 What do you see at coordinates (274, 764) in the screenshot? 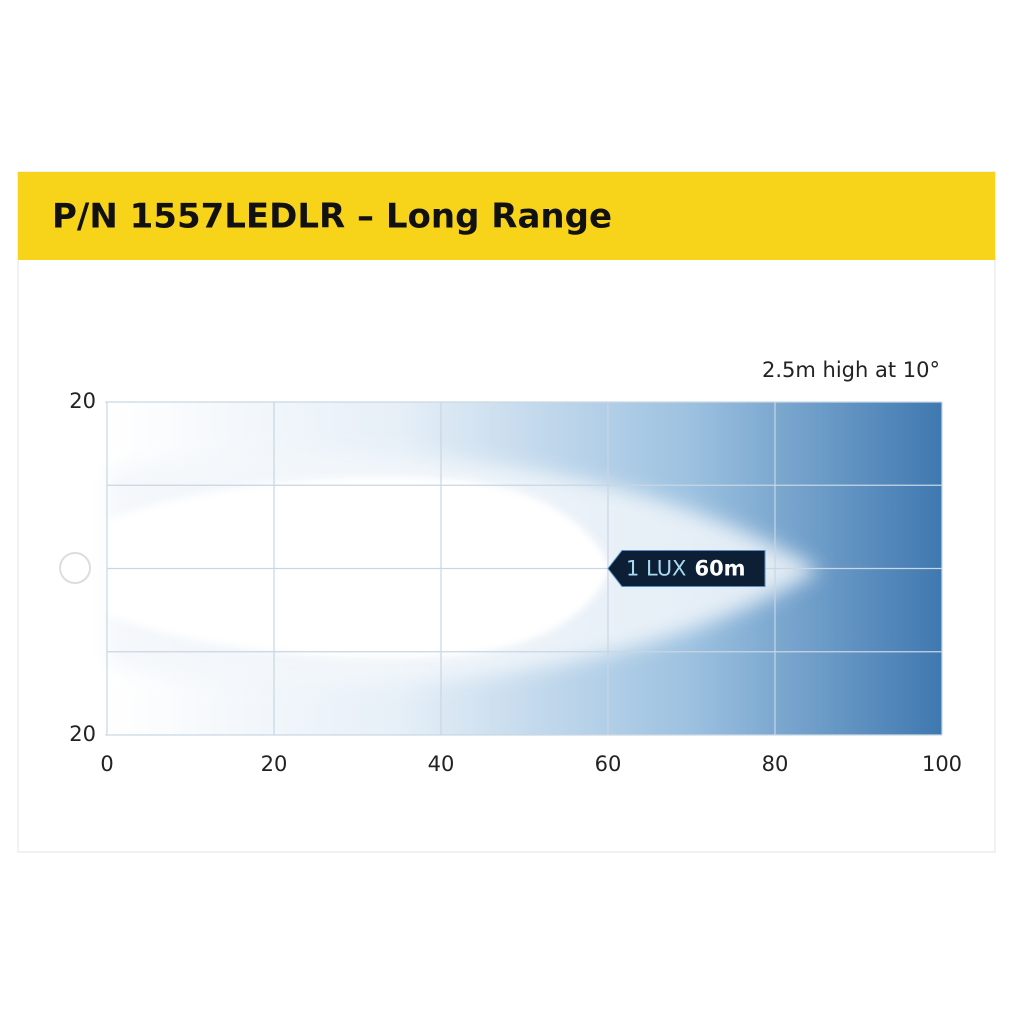
I see `x-tick-label: 20` at bounding box center [274, 764].